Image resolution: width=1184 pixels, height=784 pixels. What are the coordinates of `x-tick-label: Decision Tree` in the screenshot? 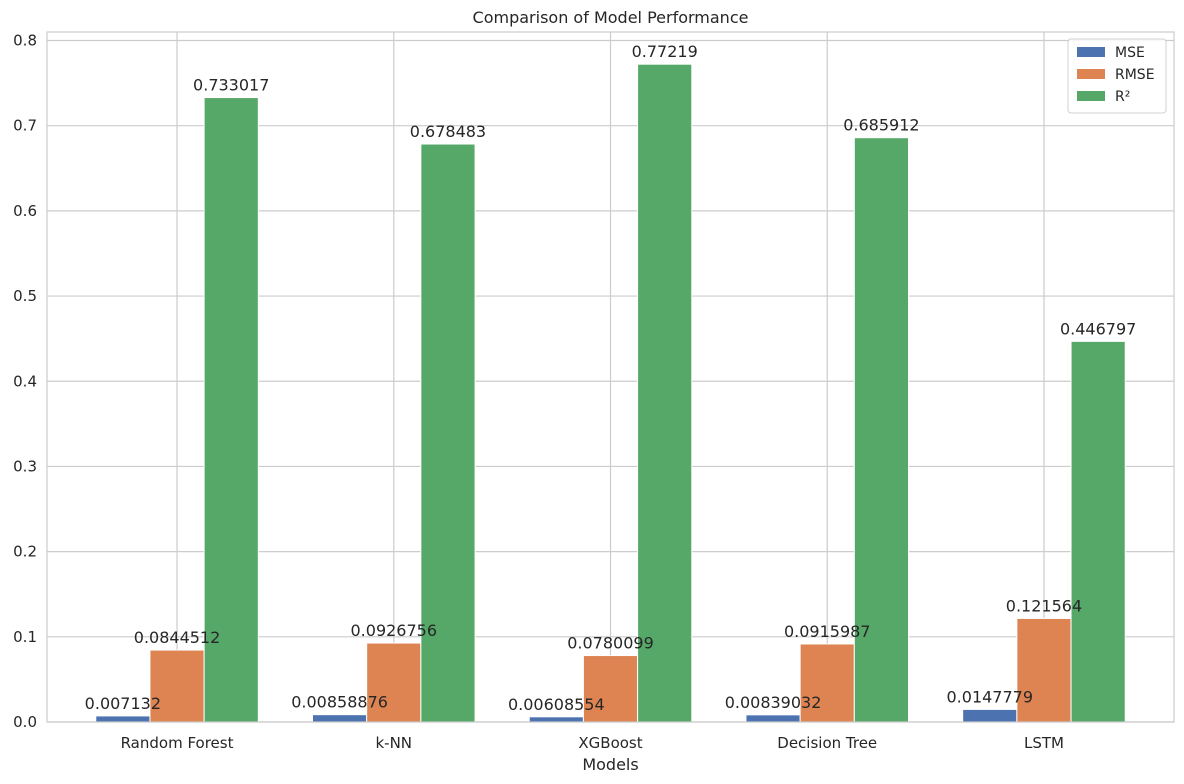 It's located at (827, 743).